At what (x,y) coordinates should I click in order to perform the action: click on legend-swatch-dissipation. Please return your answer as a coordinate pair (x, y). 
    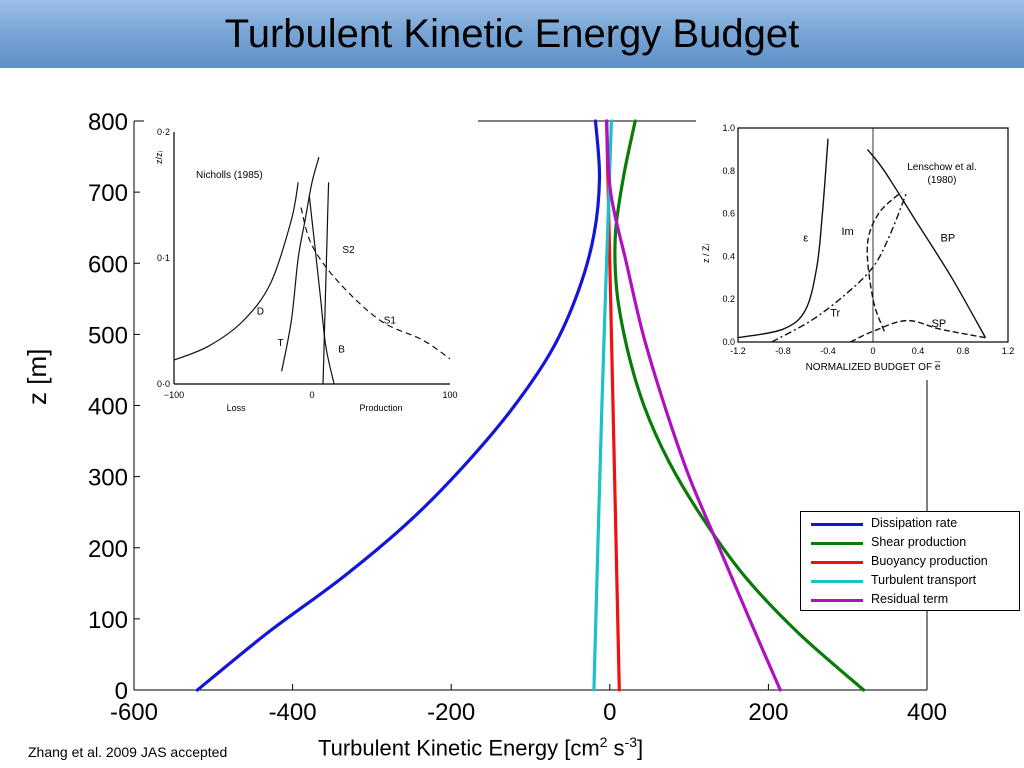
    Looking at the image, I should click on (837, 524).